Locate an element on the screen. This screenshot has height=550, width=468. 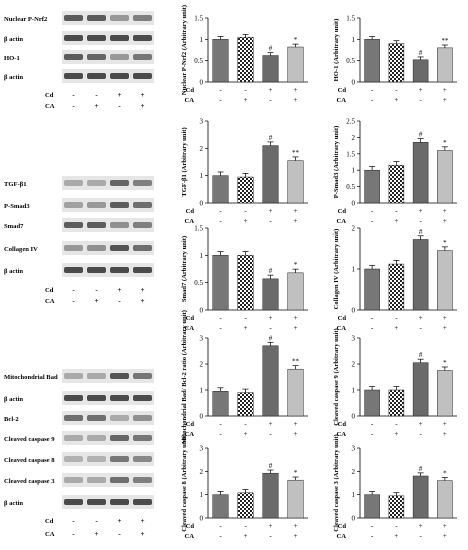
y-tick-label: 3 is located at coordinates (202, 339).